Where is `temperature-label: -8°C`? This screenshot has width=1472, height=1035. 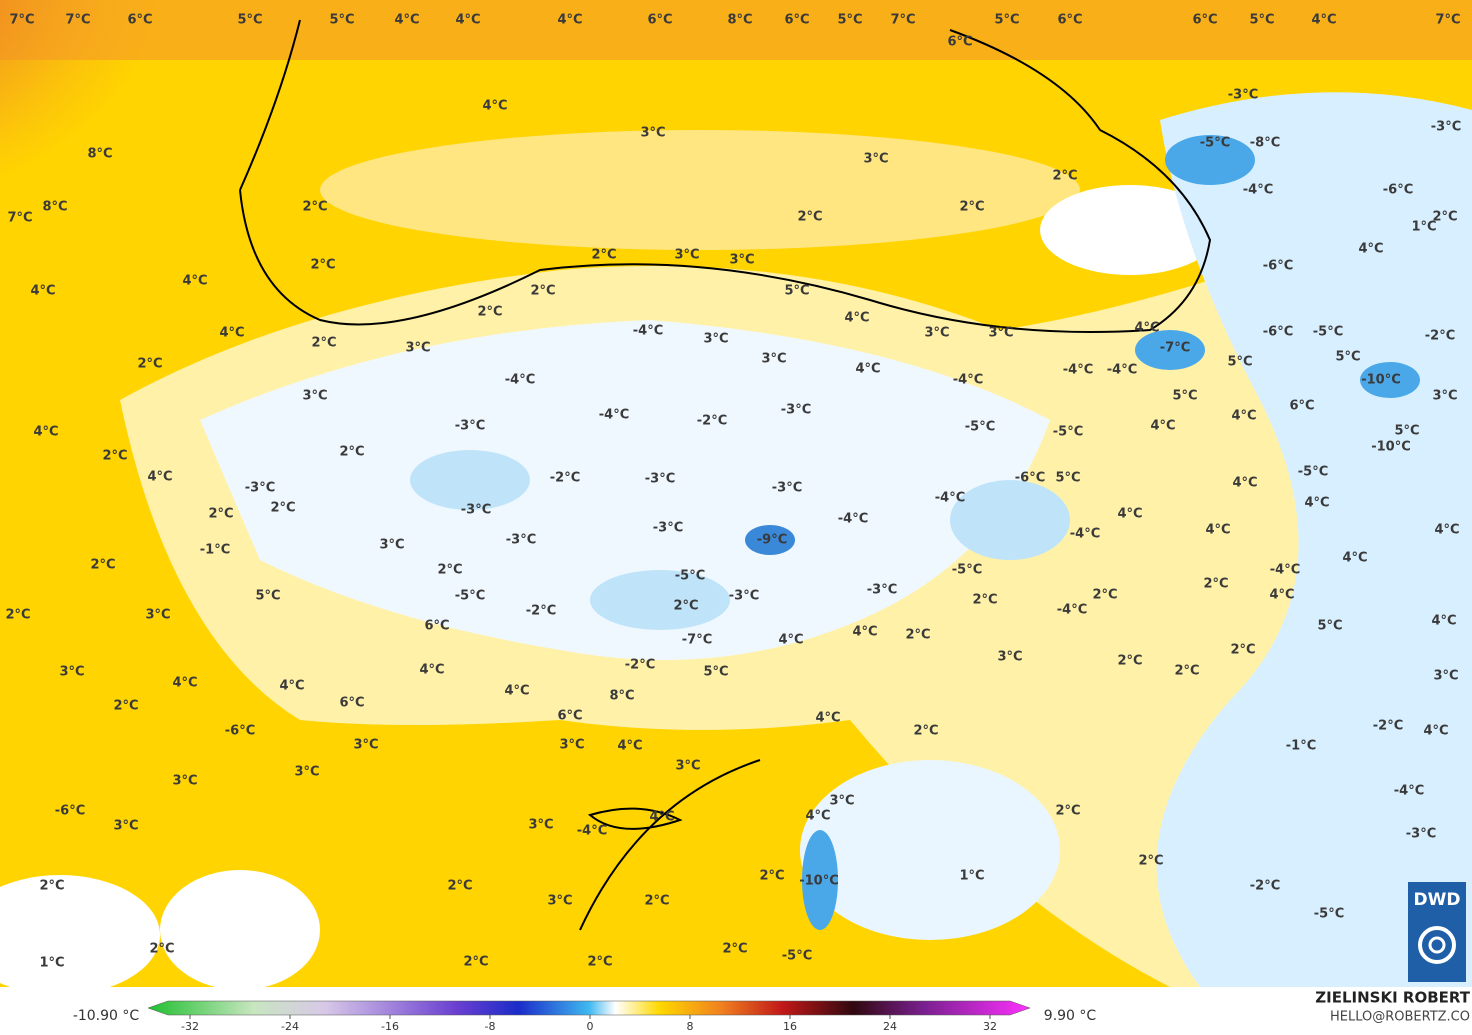 temperature-label: -8°C is located at coordinates (1265, 143).